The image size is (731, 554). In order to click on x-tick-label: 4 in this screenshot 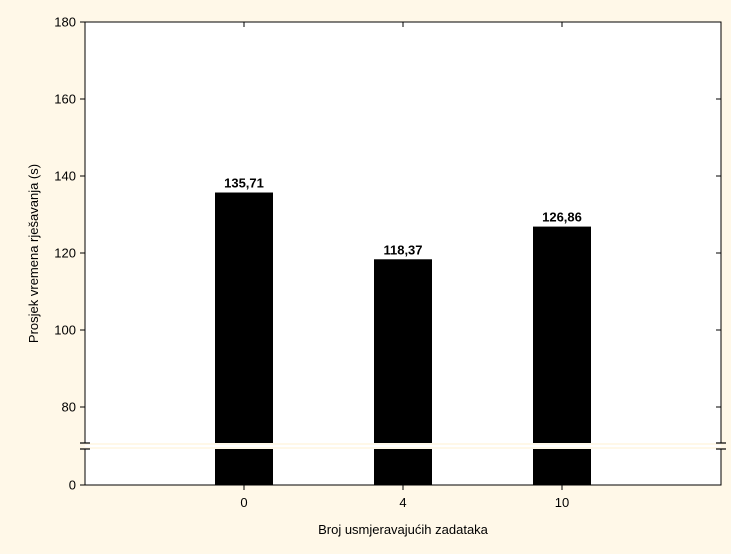, I will do `click(402, 502)`.